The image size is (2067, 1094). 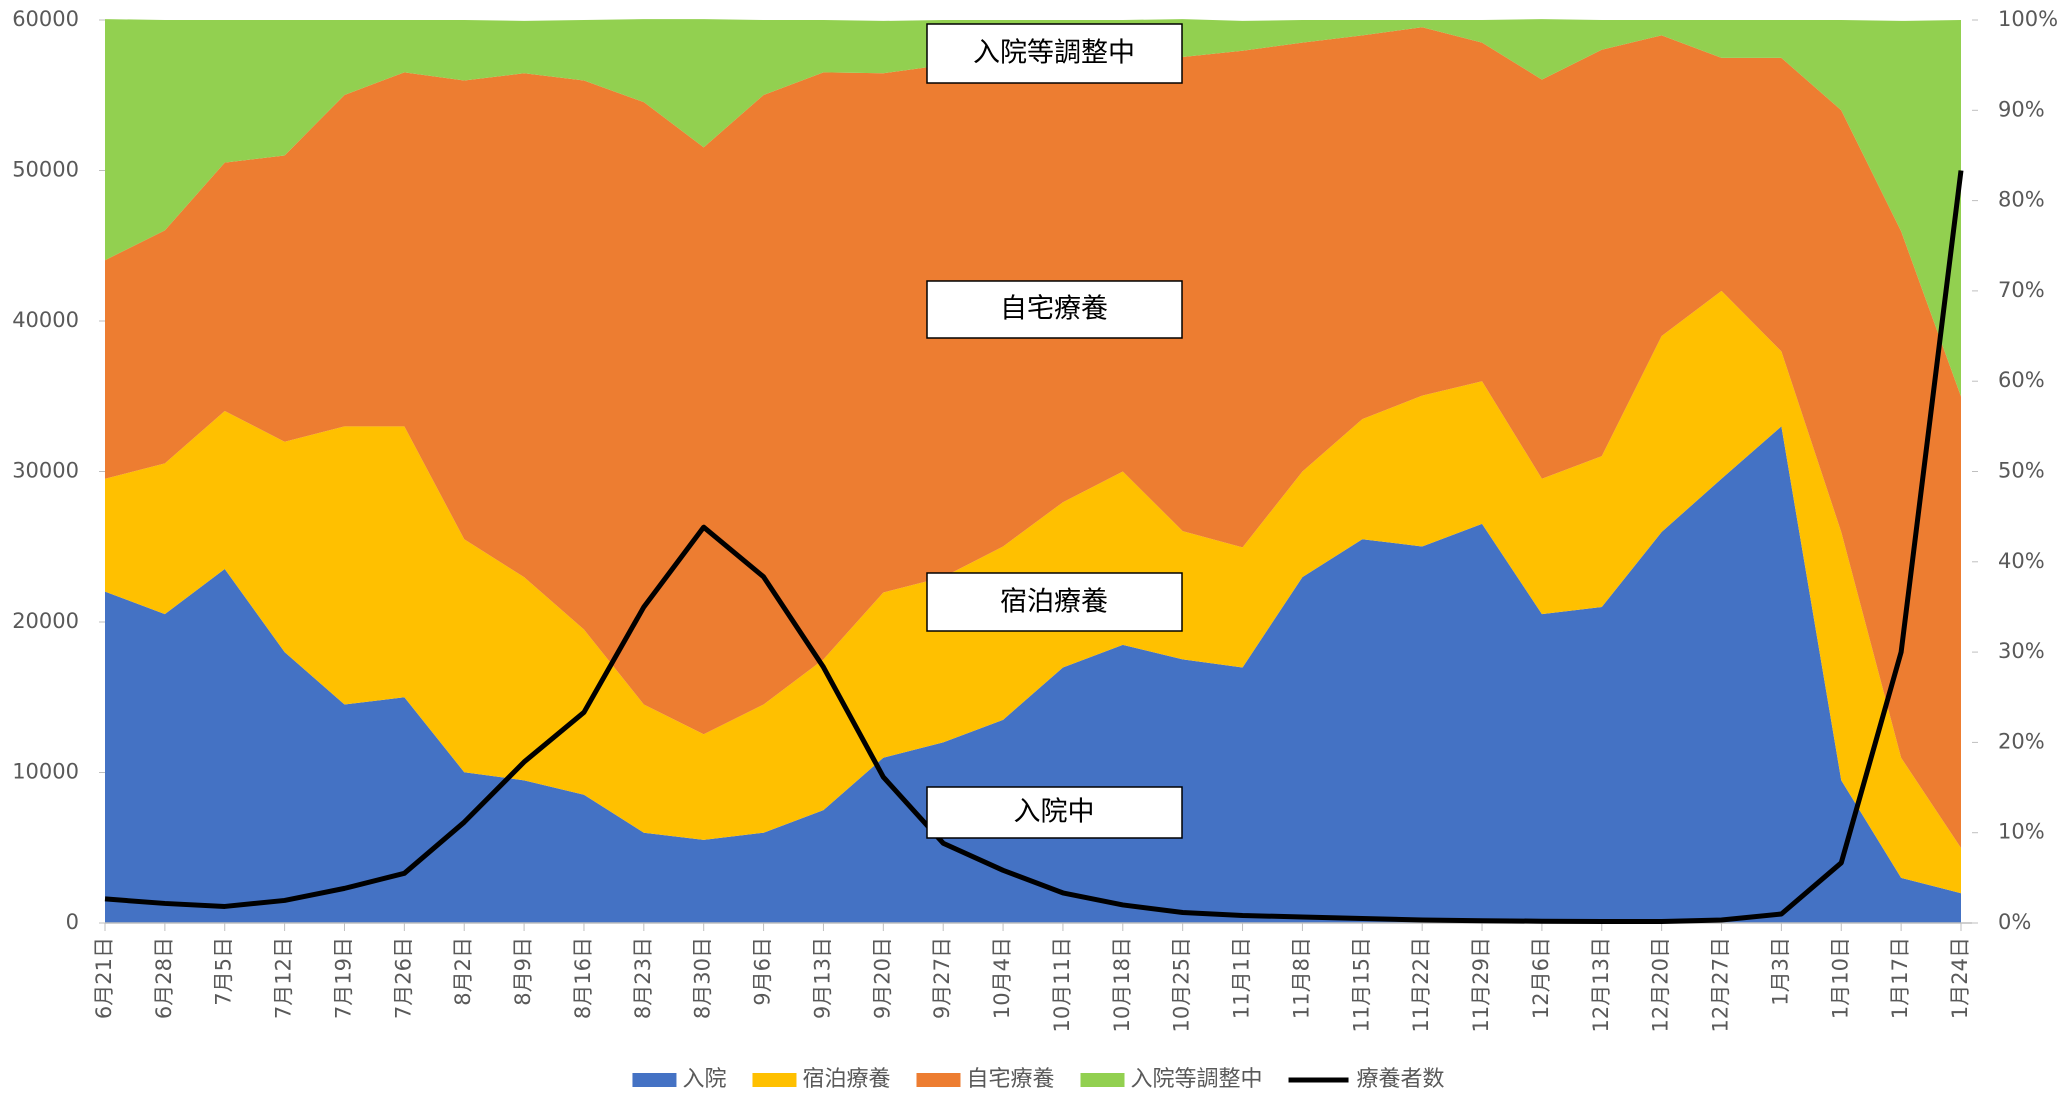 I want to click on x-tick-label: 11月1日, so click(x=1242, y=978).